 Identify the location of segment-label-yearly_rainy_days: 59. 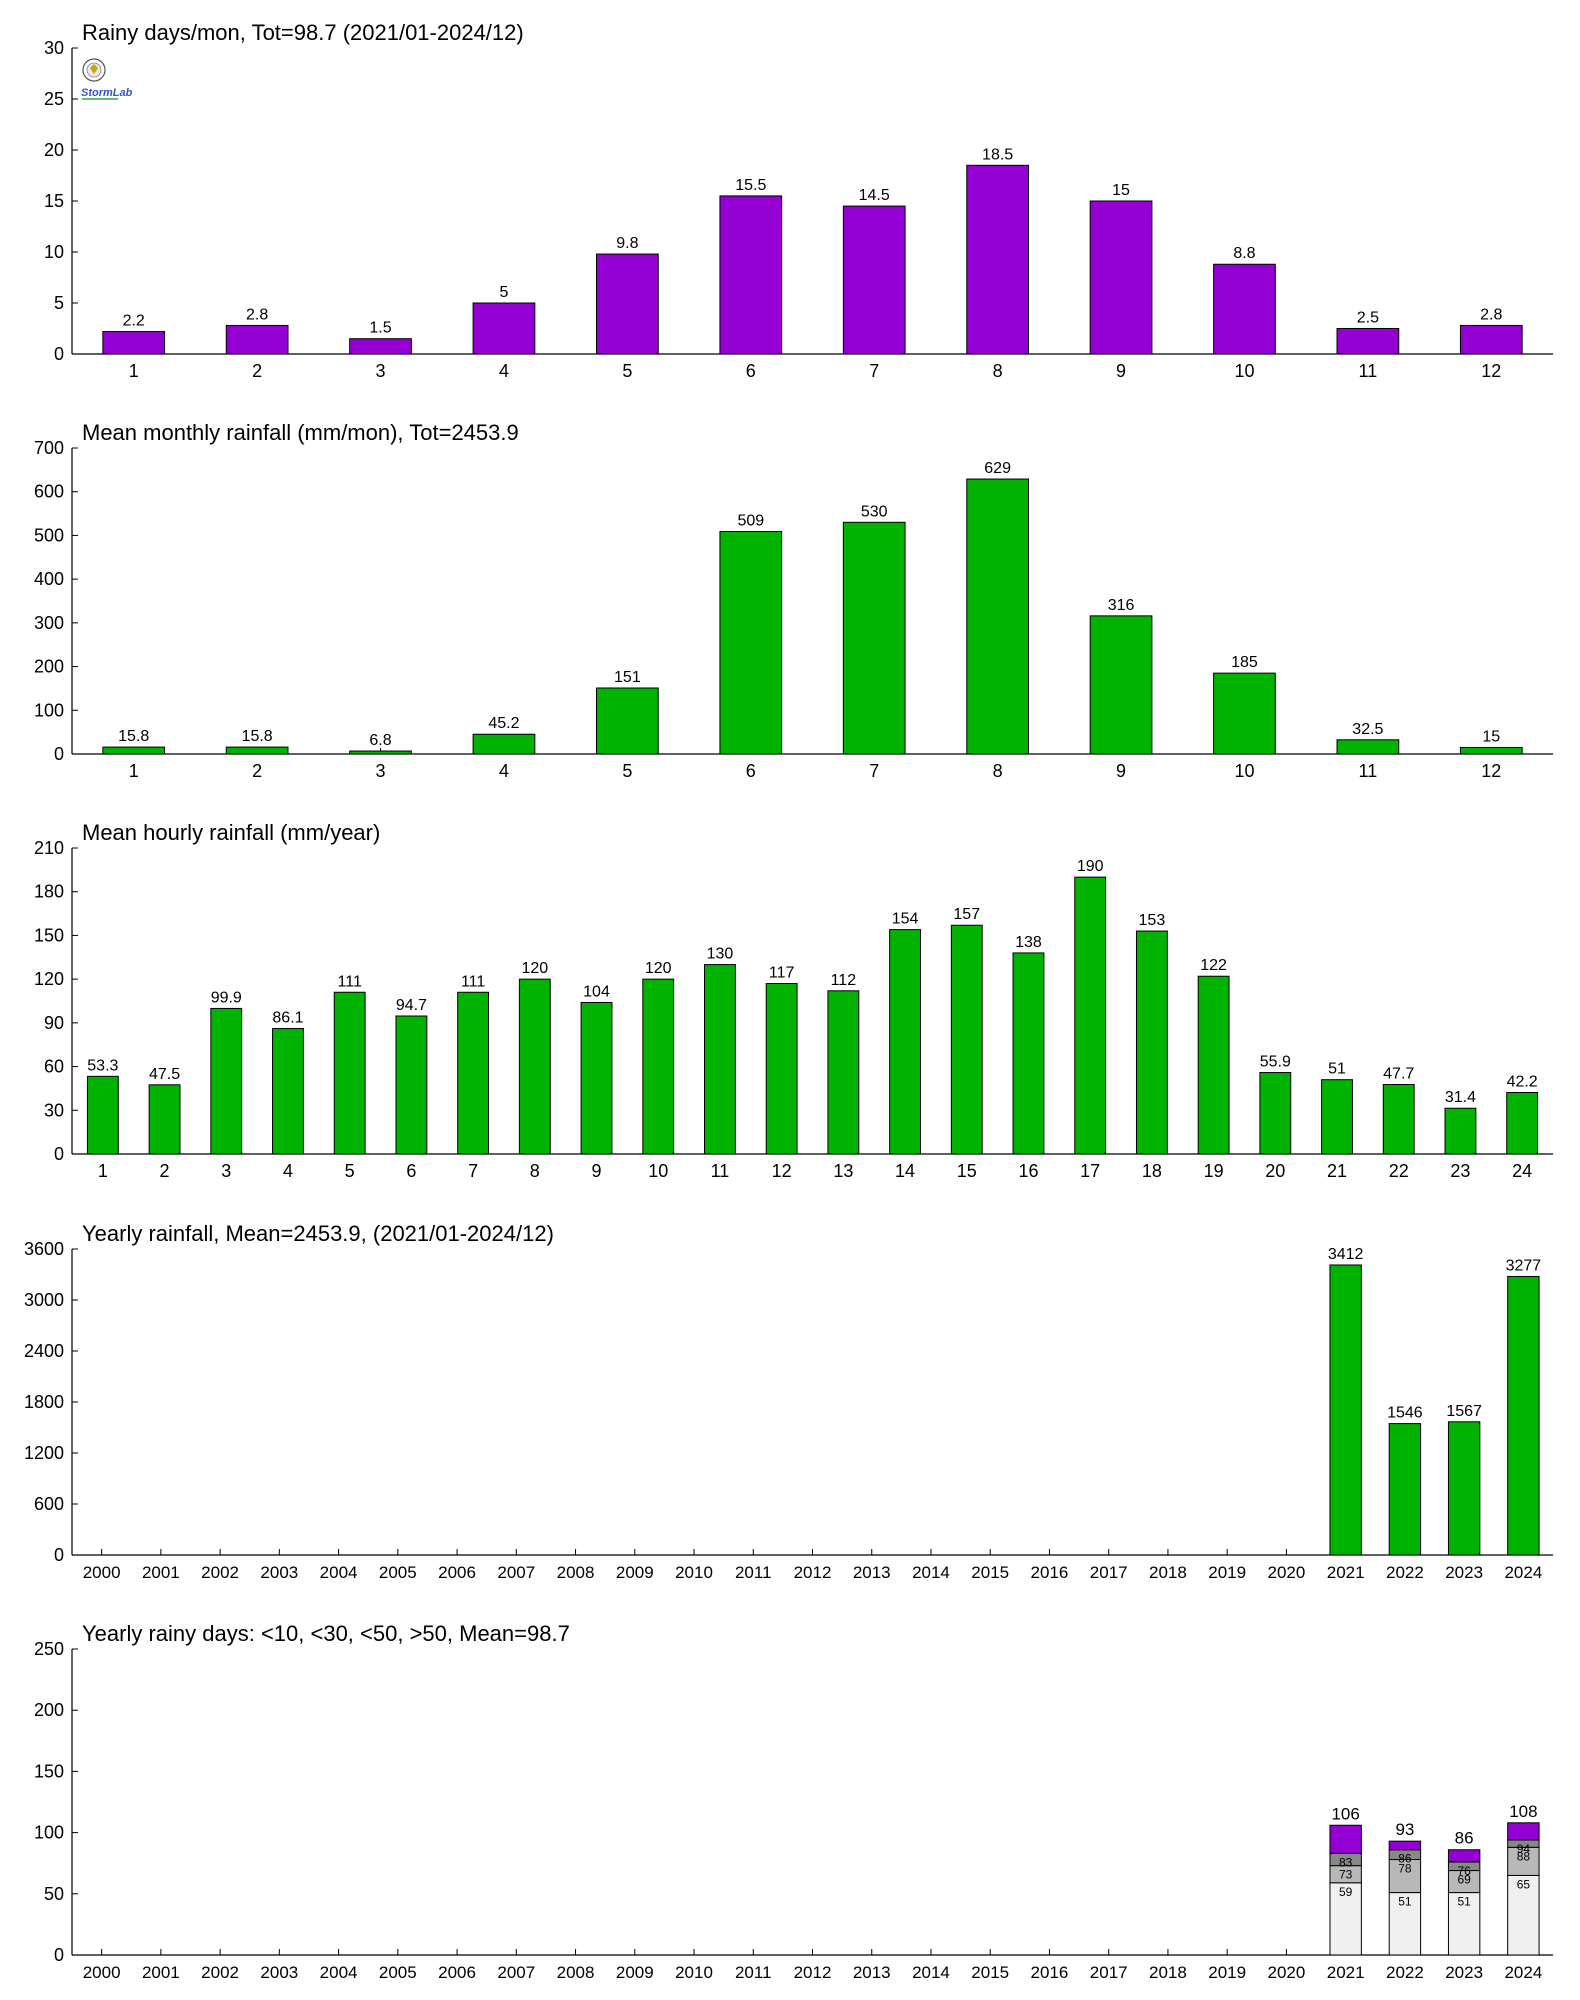
(1346, 1892).